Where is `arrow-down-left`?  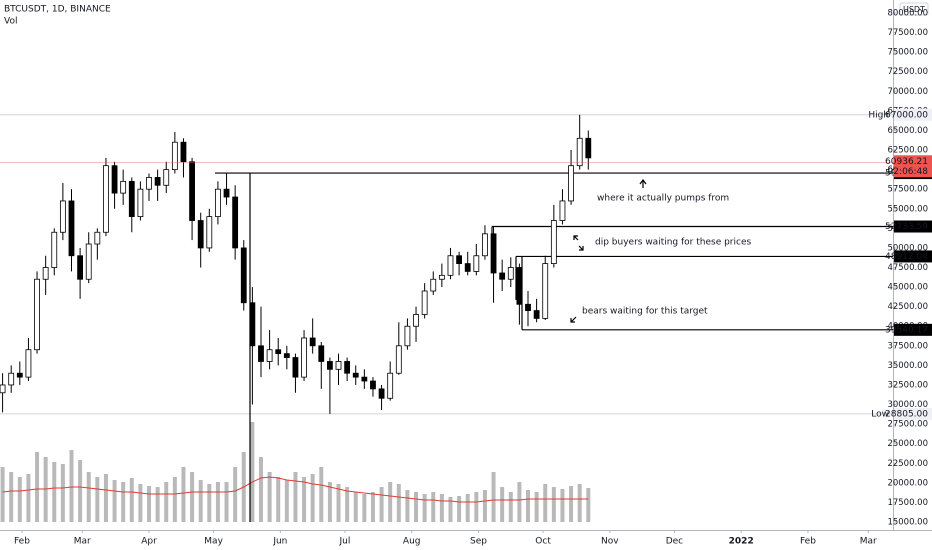 arrow-down-left is located at coordinates (573, 319).